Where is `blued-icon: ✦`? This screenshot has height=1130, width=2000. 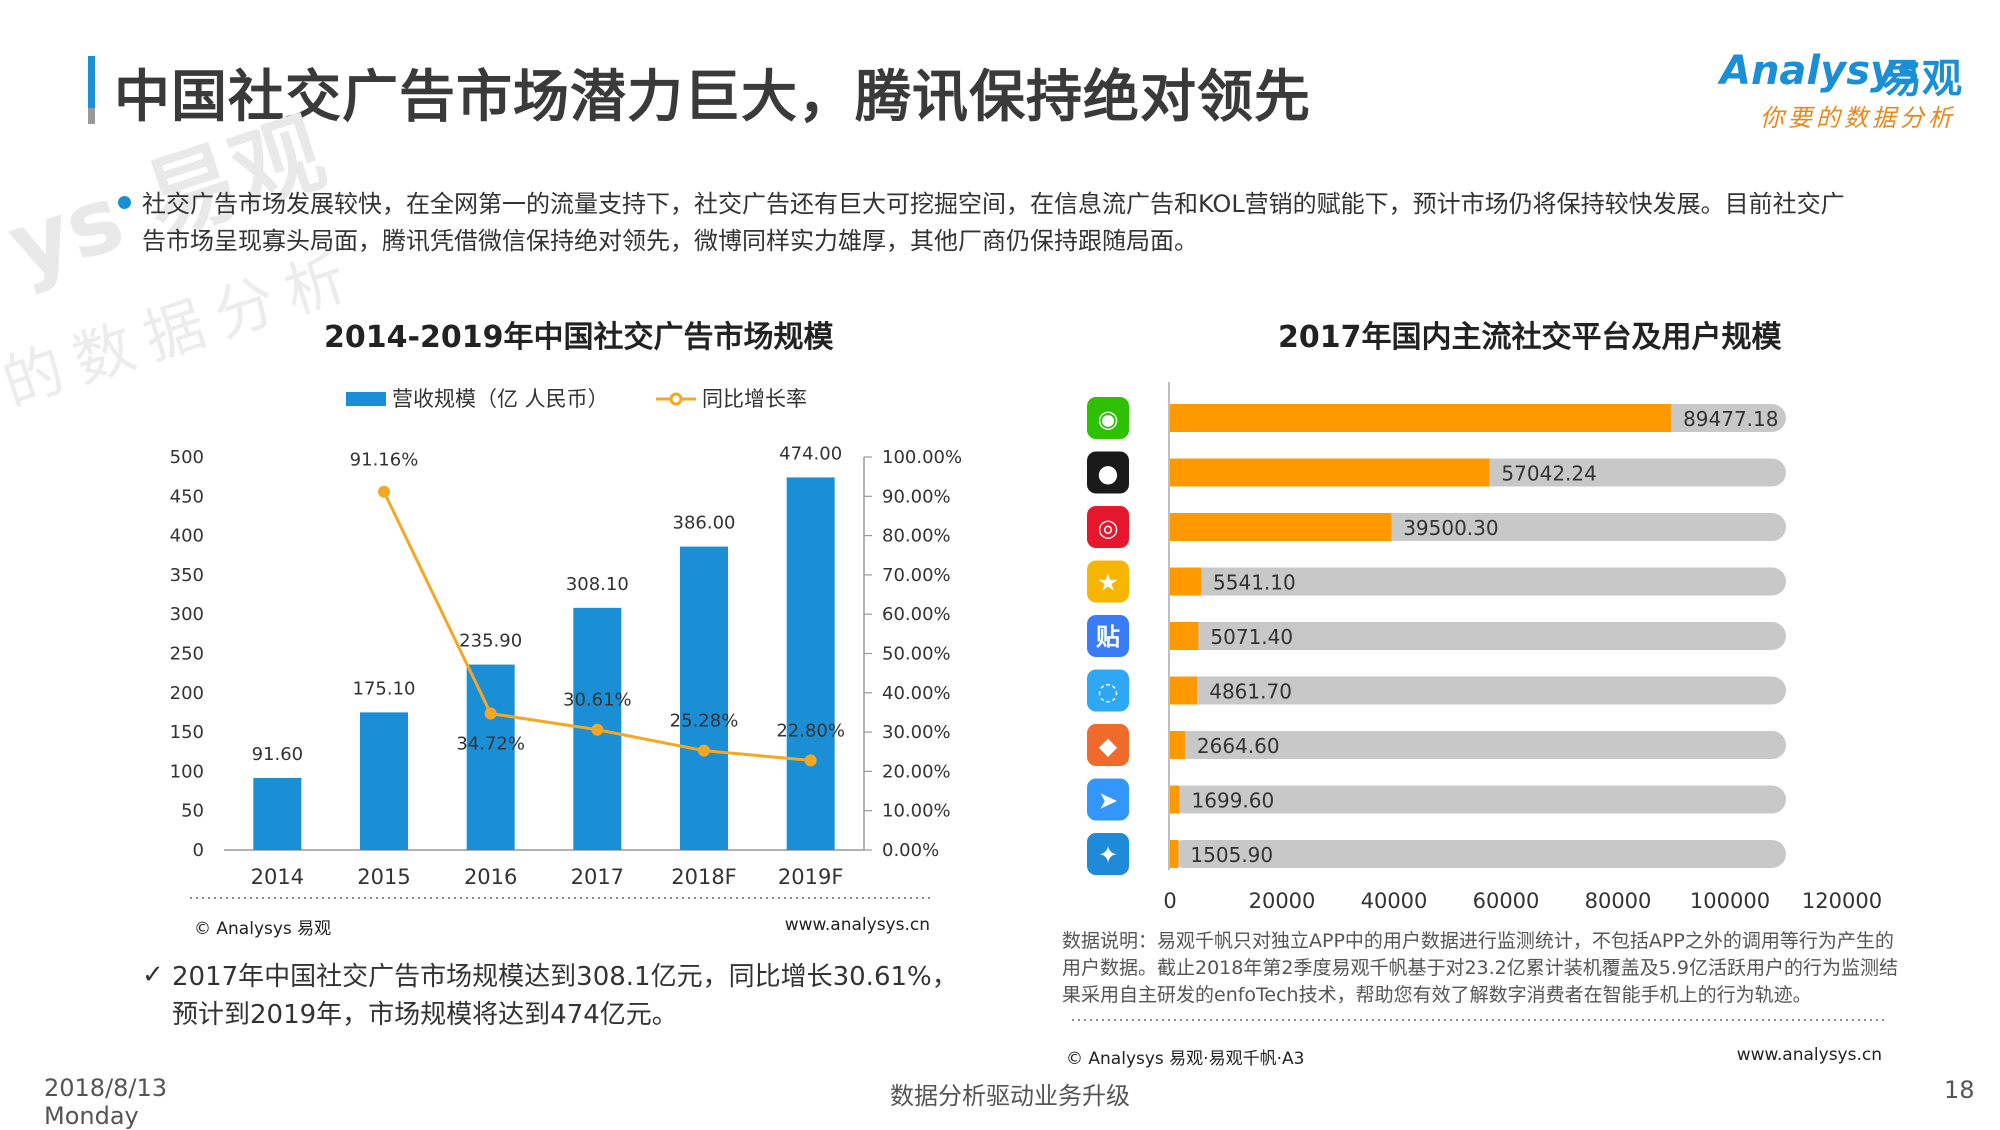
blued-icon: ✦ is located at coordinates (1108, 854).